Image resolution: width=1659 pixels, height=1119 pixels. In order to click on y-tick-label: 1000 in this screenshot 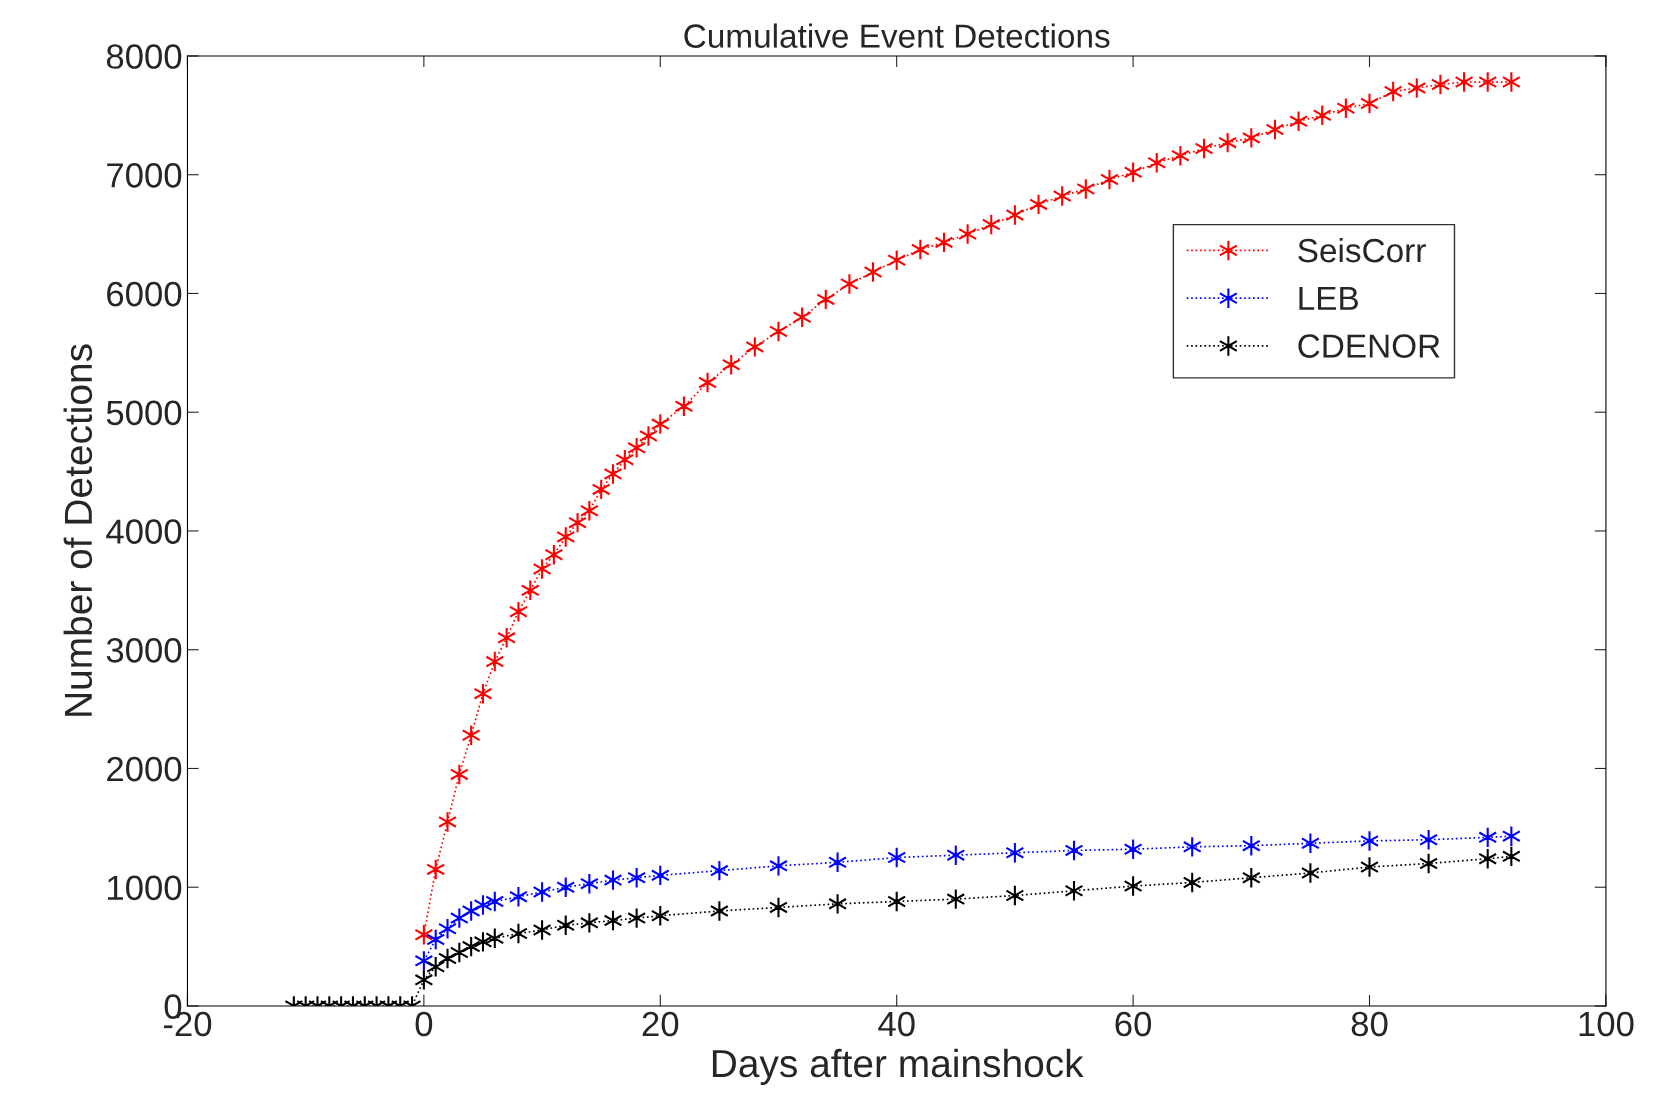, I will do `click(145, 888)`.